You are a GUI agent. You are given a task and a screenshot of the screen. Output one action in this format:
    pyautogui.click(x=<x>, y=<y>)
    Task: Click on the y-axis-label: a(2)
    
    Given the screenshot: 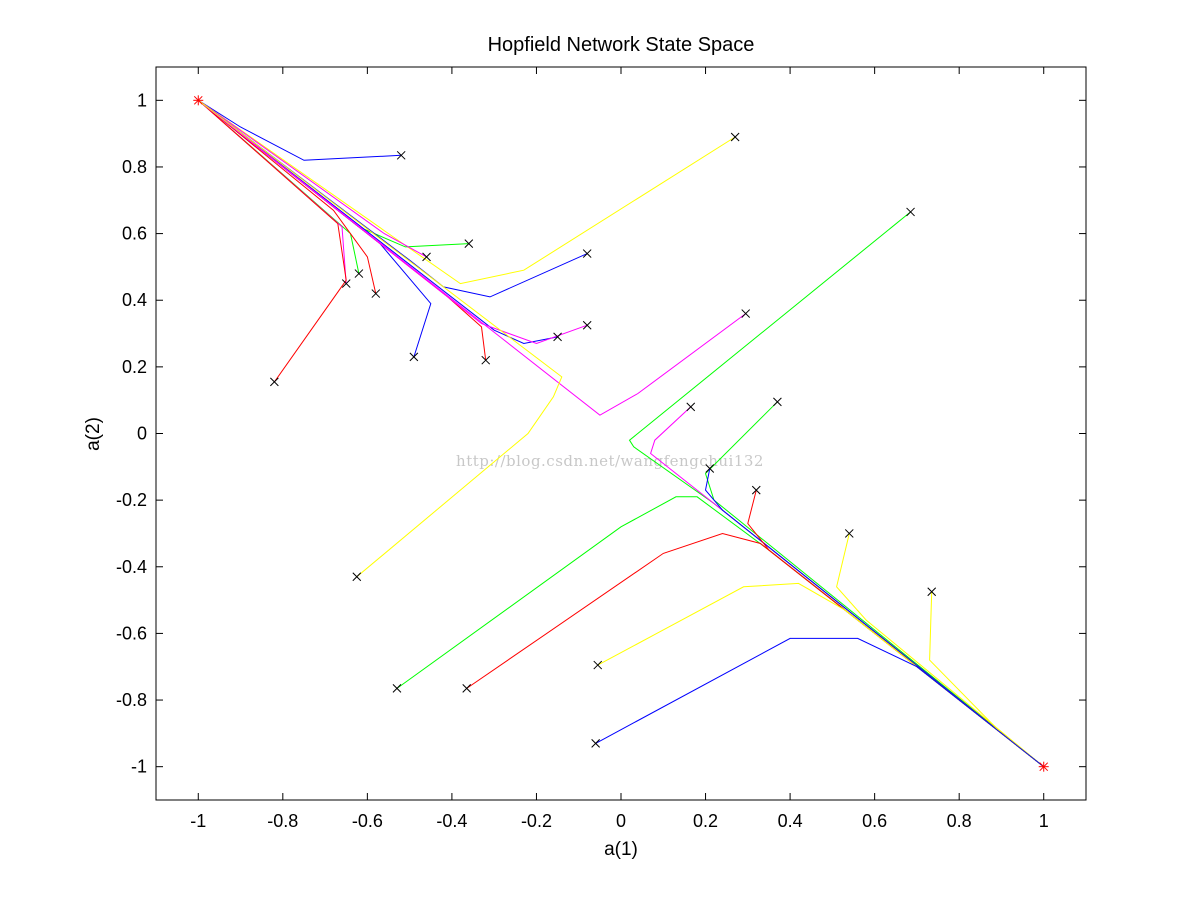 What is the action you would take?
    pyautogui.click(x=93, y=434)
    